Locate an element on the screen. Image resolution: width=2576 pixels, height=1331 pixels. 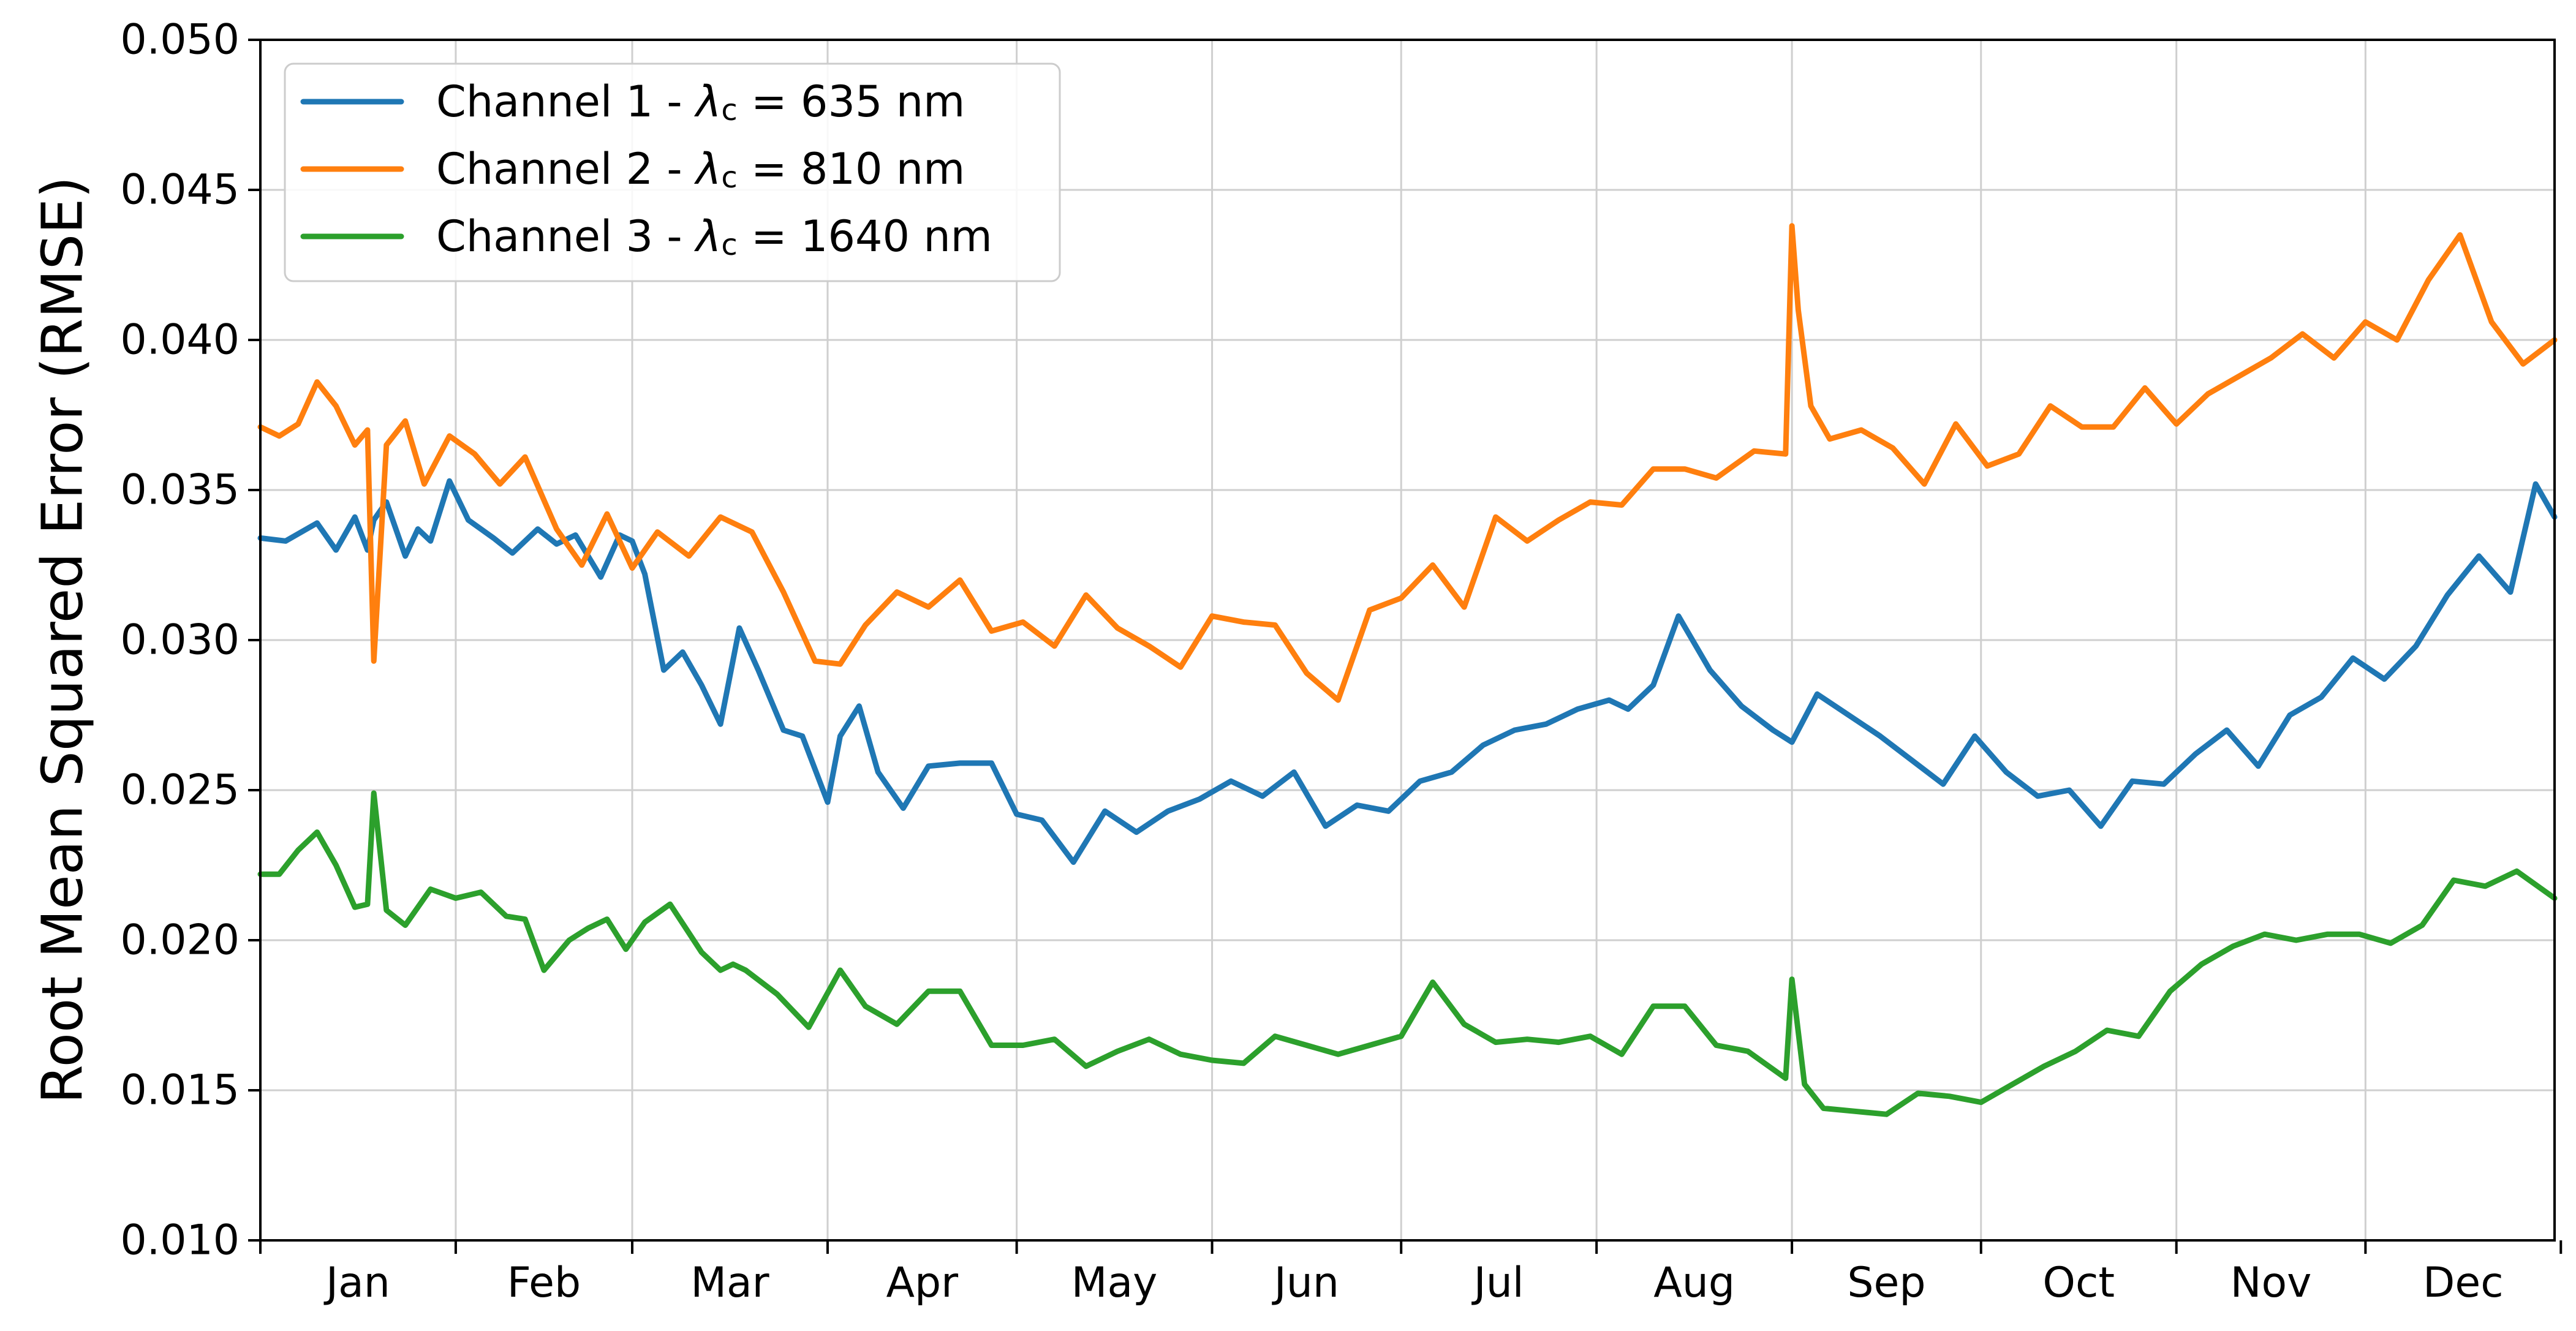
y-tick-label: 0.025 is located at coordinates (180, 790).